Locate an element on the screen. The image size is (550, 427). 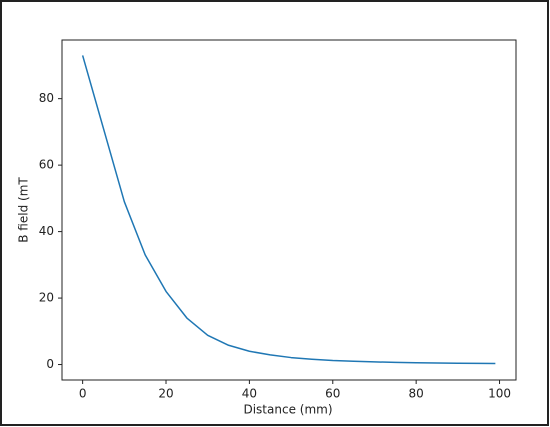
x-tick-label: 20 is located at coordinates (165, 394).